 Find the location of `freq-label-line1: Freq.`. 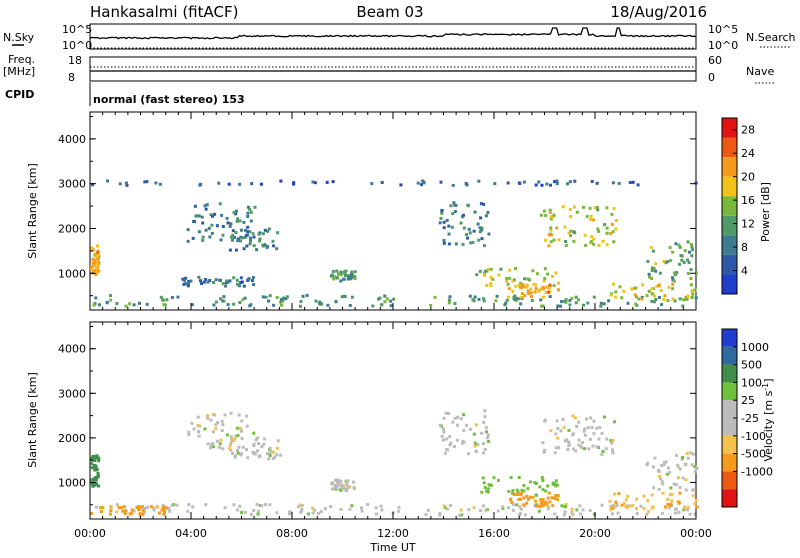

freq-label-line1: Freq. is located at coordinates (21, 59).